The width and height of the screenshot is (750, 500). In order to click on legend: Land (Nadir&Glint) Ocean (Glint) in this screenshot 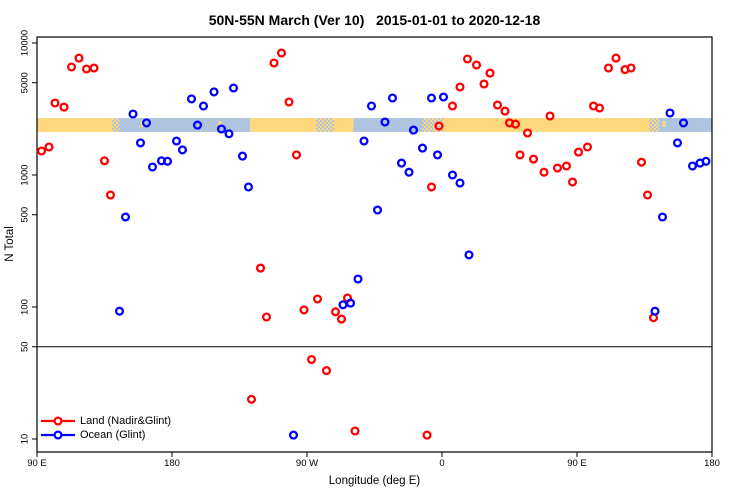, I will do `click(106, 428)`.